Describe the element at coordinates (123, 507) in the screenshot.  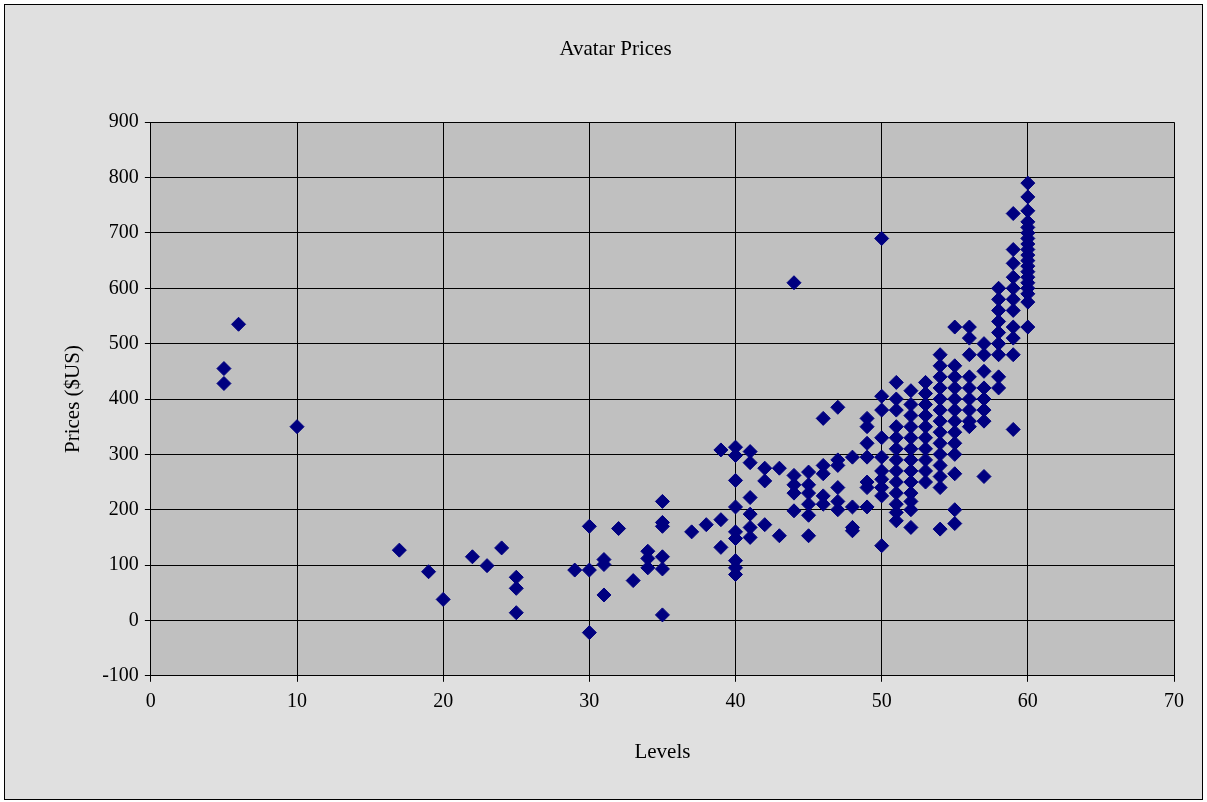
I see `y-tick-label: 200` at that location.